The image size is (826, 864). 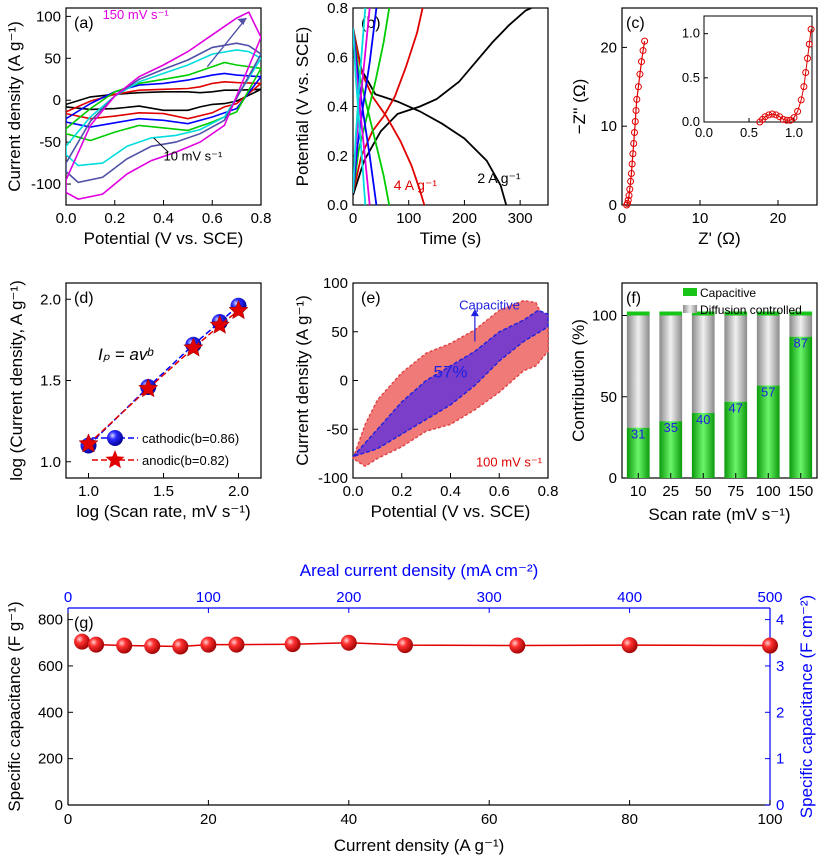 I want to click on plot-frame, so click(x=719, y=380).